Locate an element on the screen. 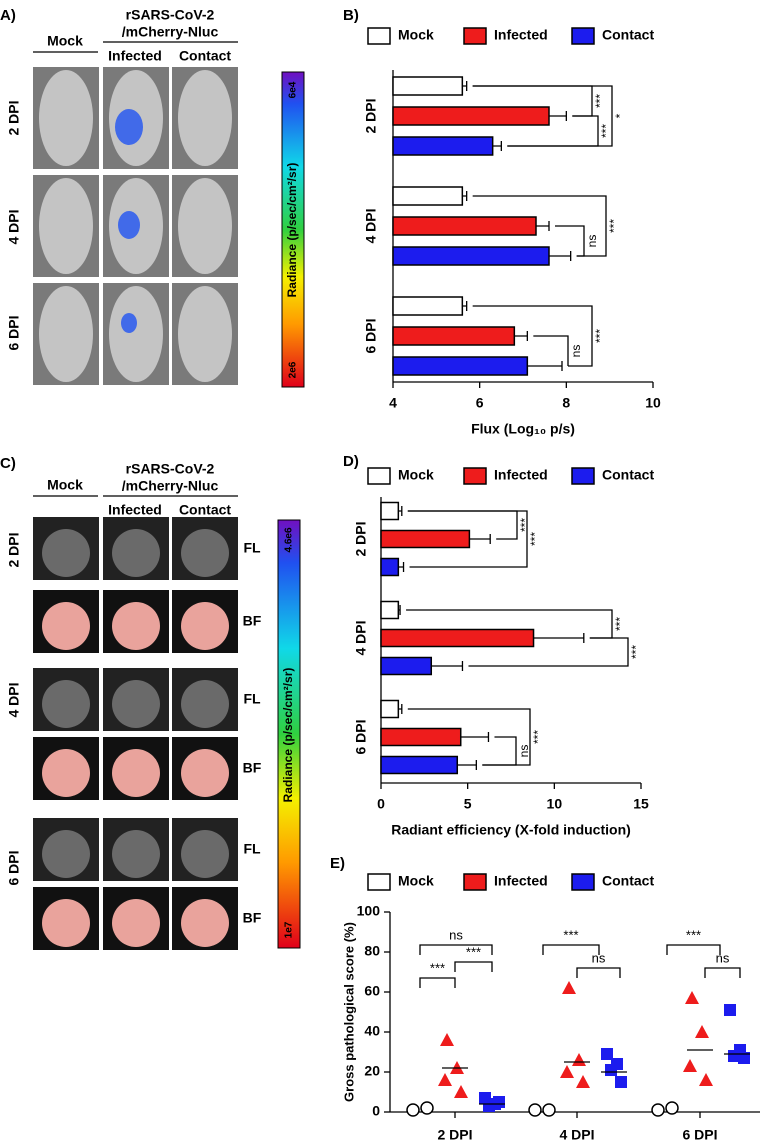  y-tick-label: 80 is located at coordinates (372, 951).